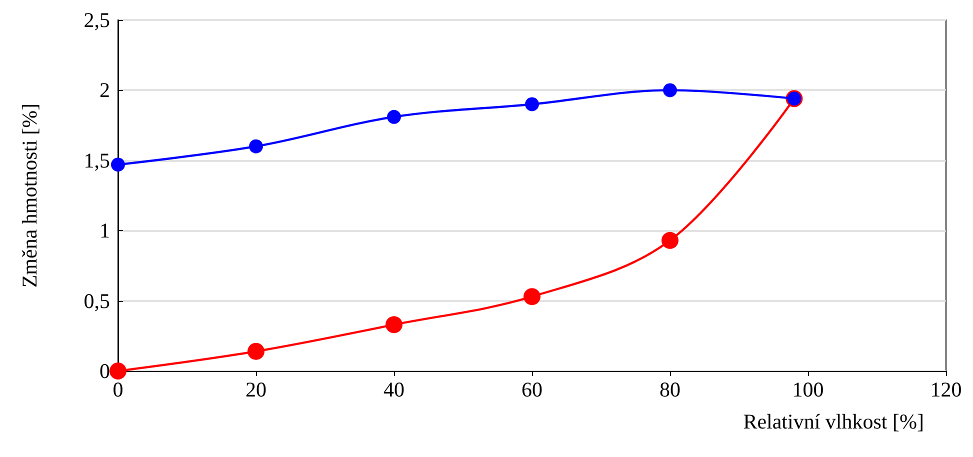 The image size is (973, 457). What do you see at coordinates (97, 300) in the screenshot?
I see `y-tick-label: 0,5` at bounding box center [97, 300].